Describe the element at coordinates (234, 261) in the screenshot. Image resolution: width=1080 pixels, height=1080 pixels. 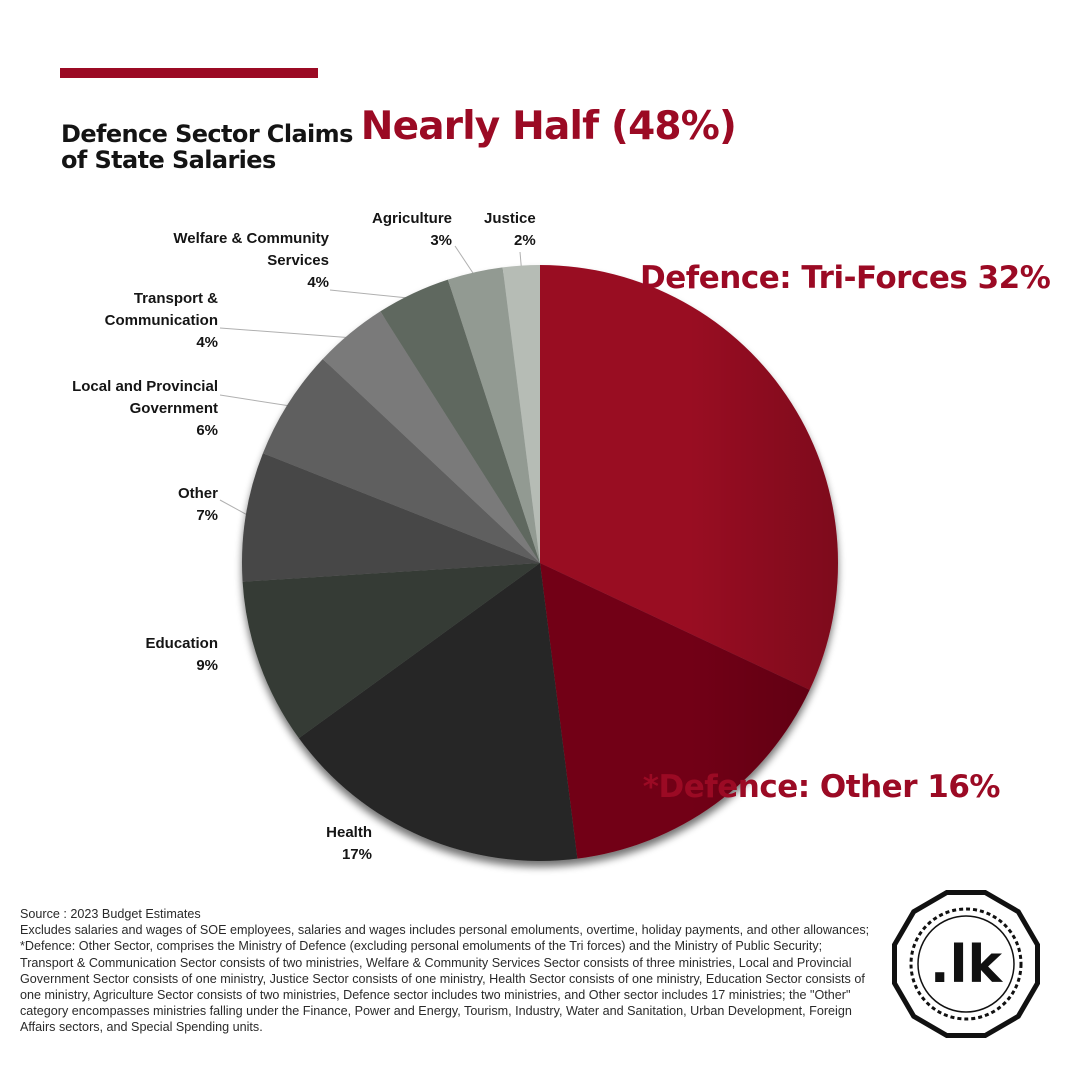
I see `label-welfare: Welfare & Community Services 4%` at that location.